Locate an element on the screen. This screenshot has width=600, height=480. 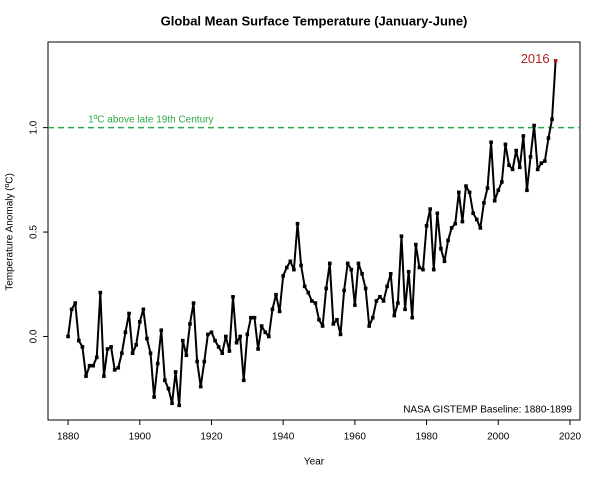
x-tick-label: 2020 is located at coordinates (570, 437).